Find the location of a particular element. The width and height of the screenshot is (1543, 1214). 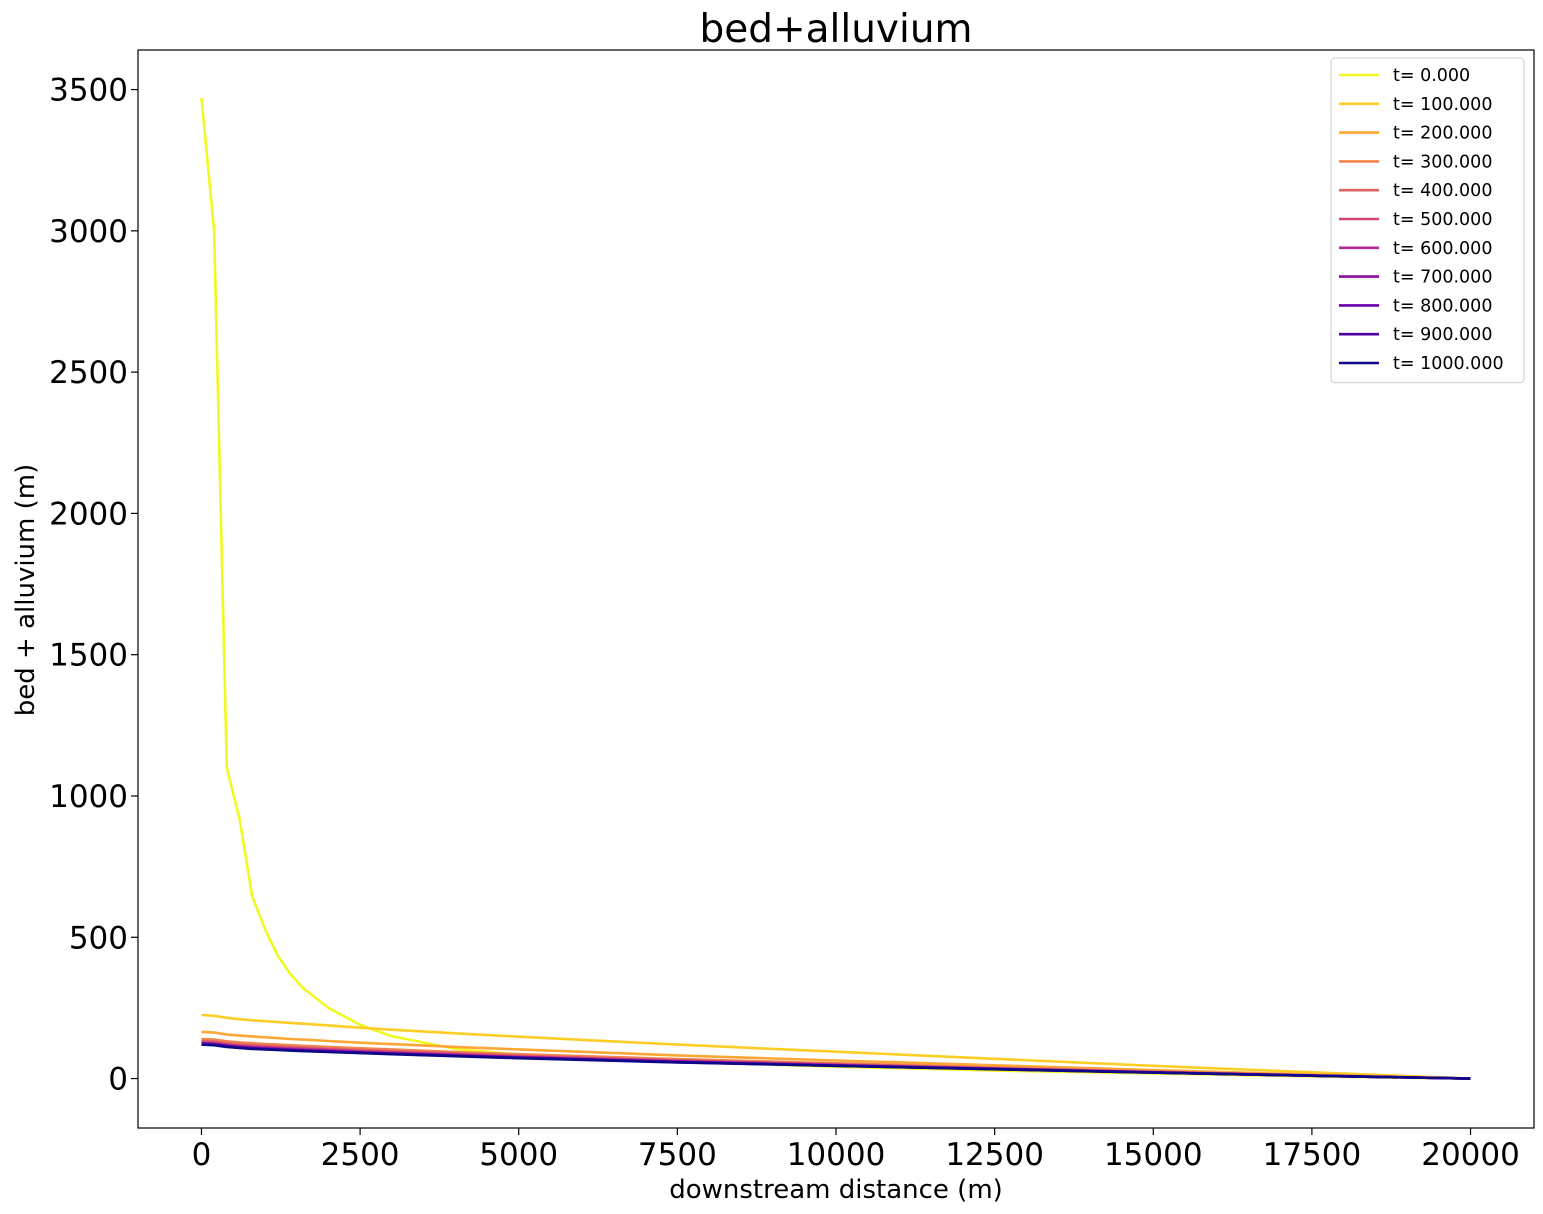

y-tick-label: 500 is located at coordinates (98, 938).